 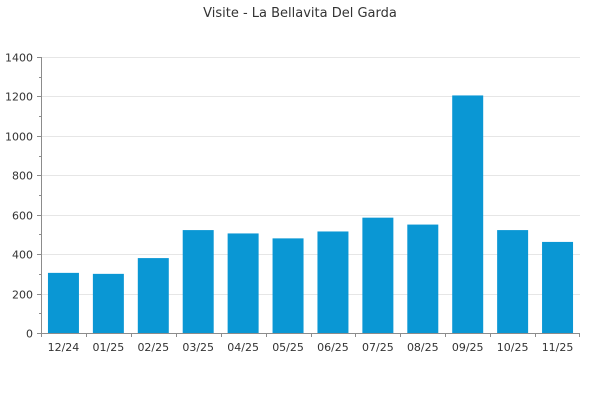 I want to click on y-tick-label: 0, so click(x=29, y=334).